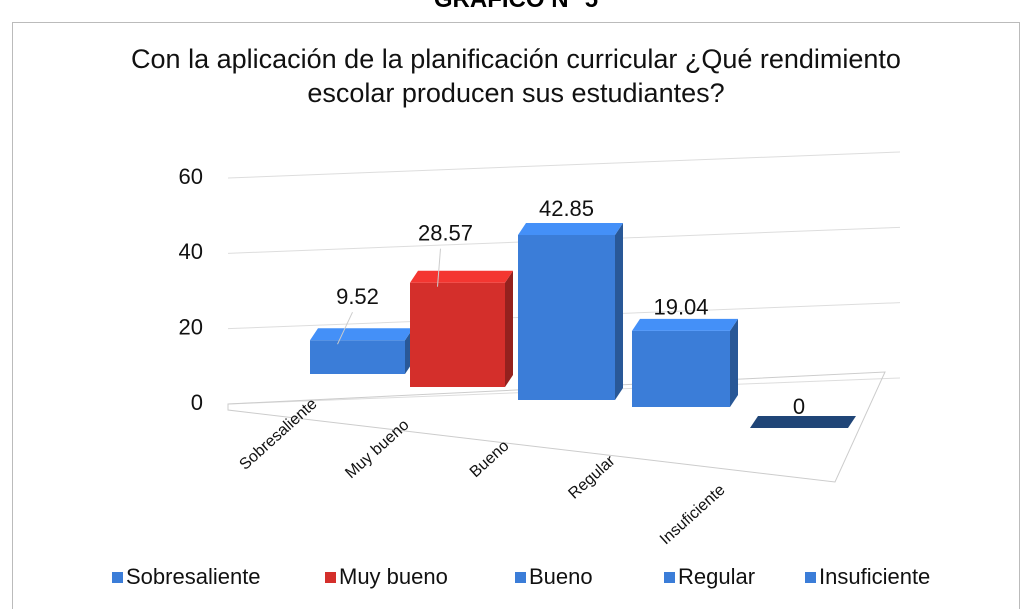 The width and height of the screenshot is (1032, 609). I want to click on header: GRAFICO N° 5, so click(516, 7).